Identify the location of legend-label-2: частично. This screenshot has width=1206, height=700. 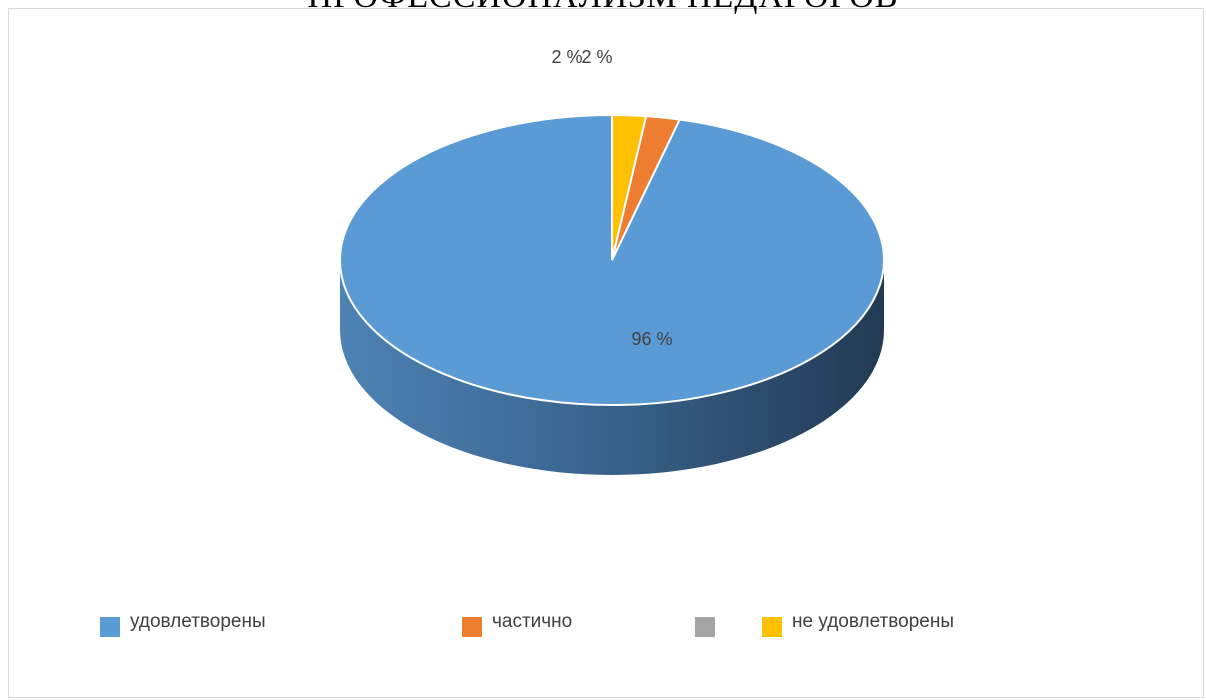
(532, 621).